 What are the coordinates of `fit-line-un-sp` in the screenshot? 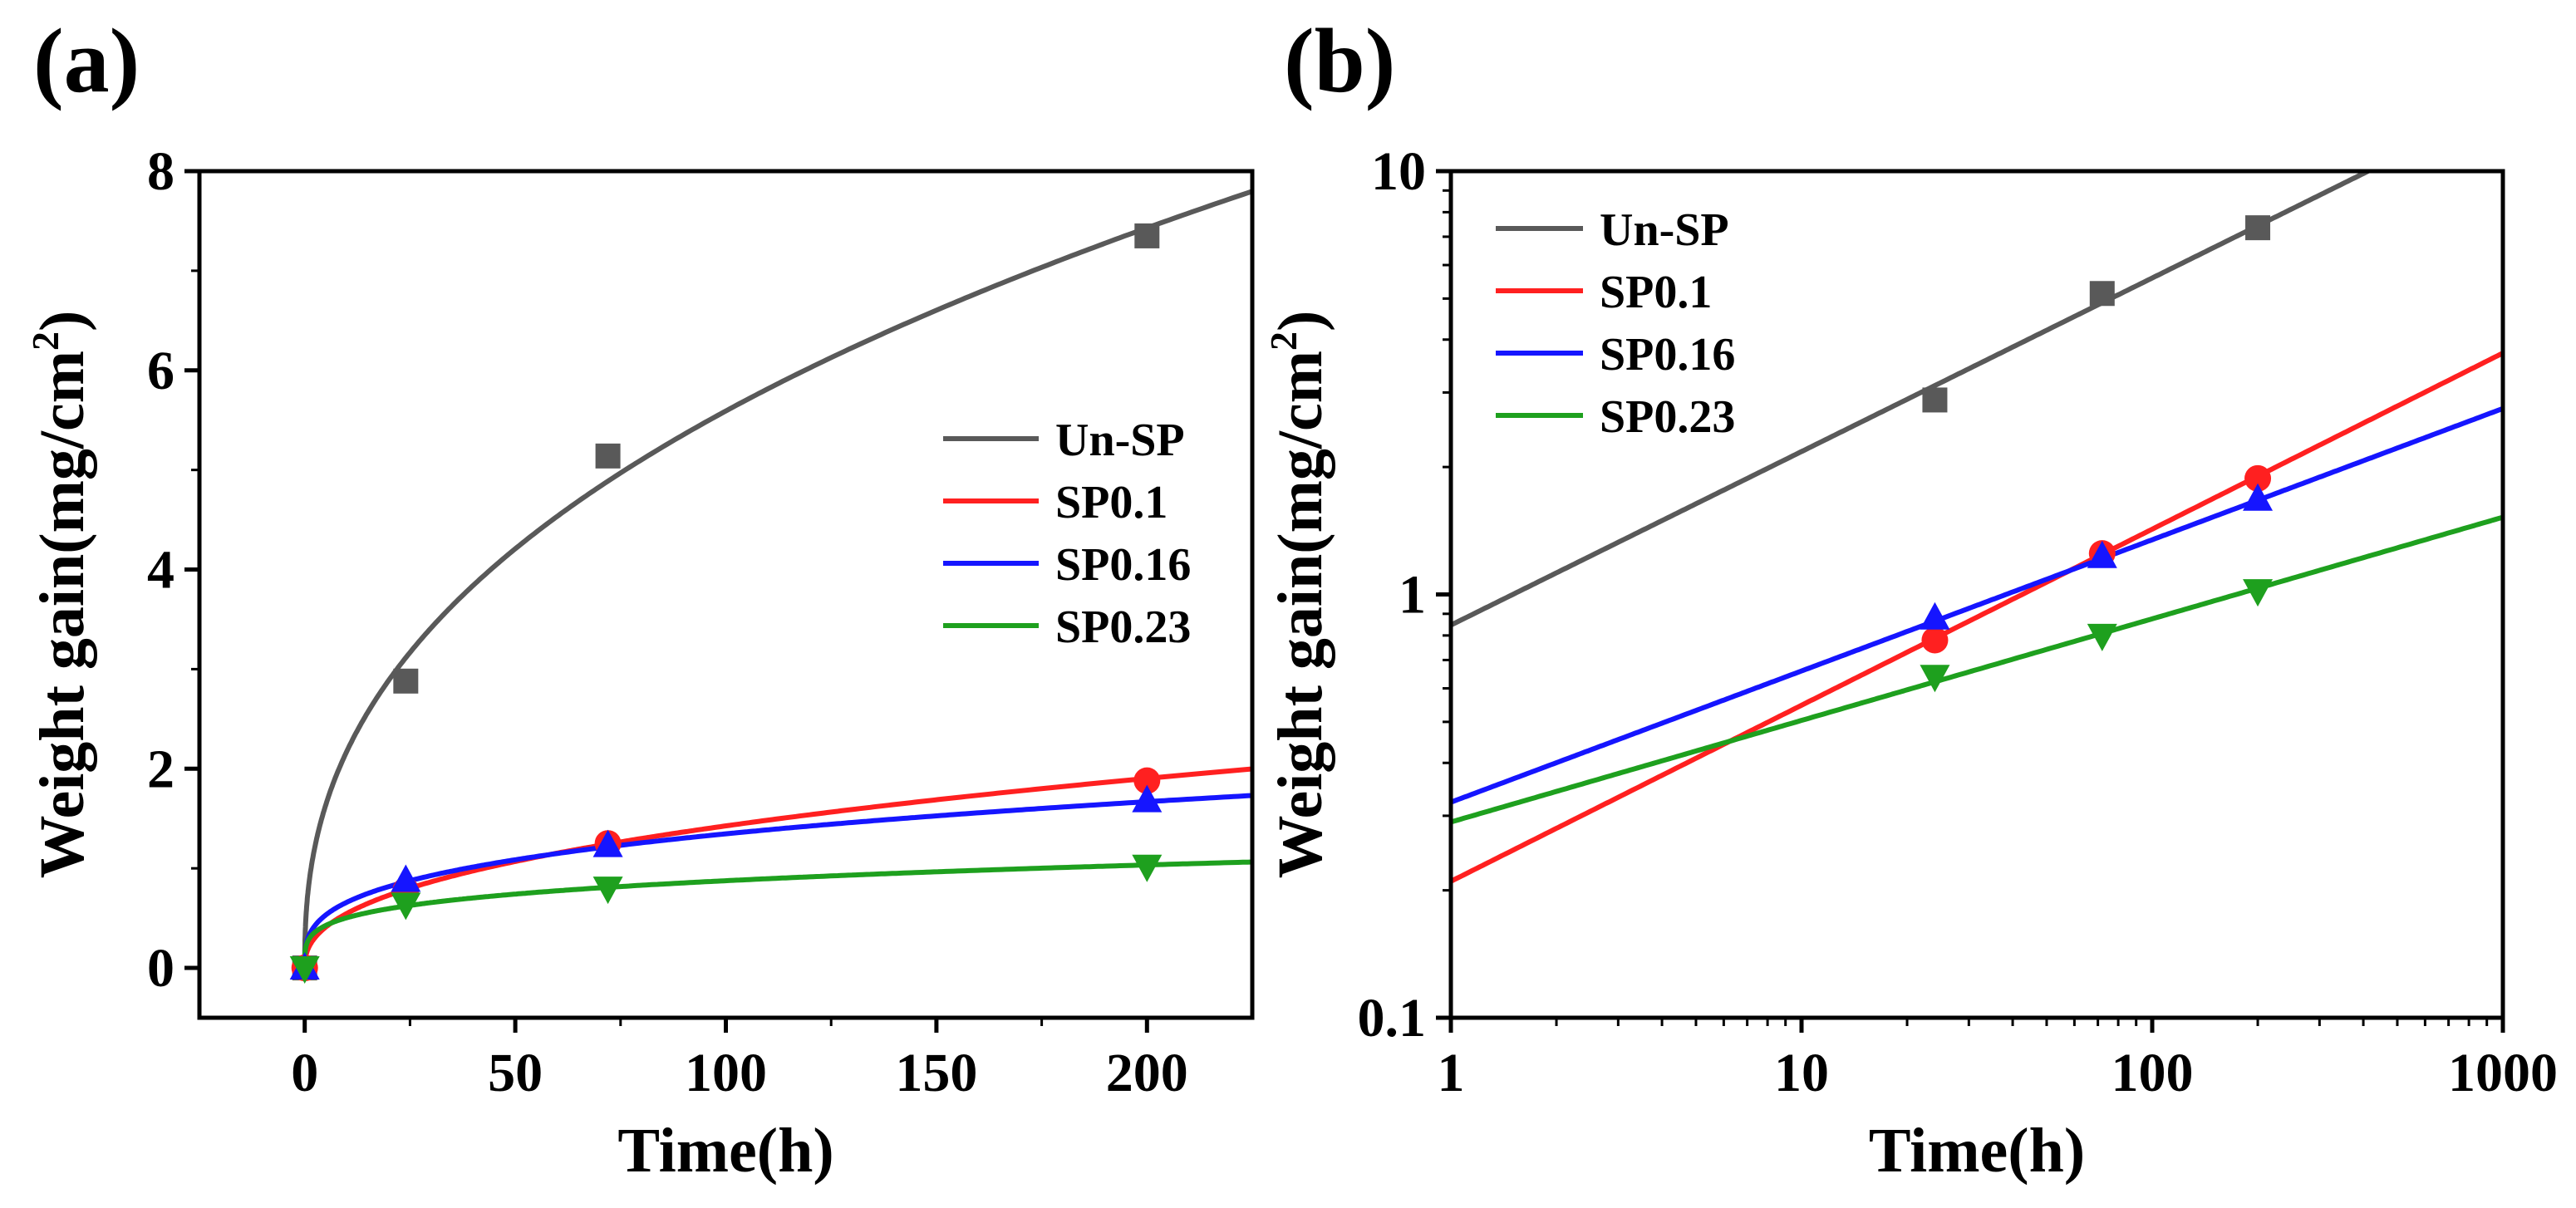 It's located at (1912, 399).